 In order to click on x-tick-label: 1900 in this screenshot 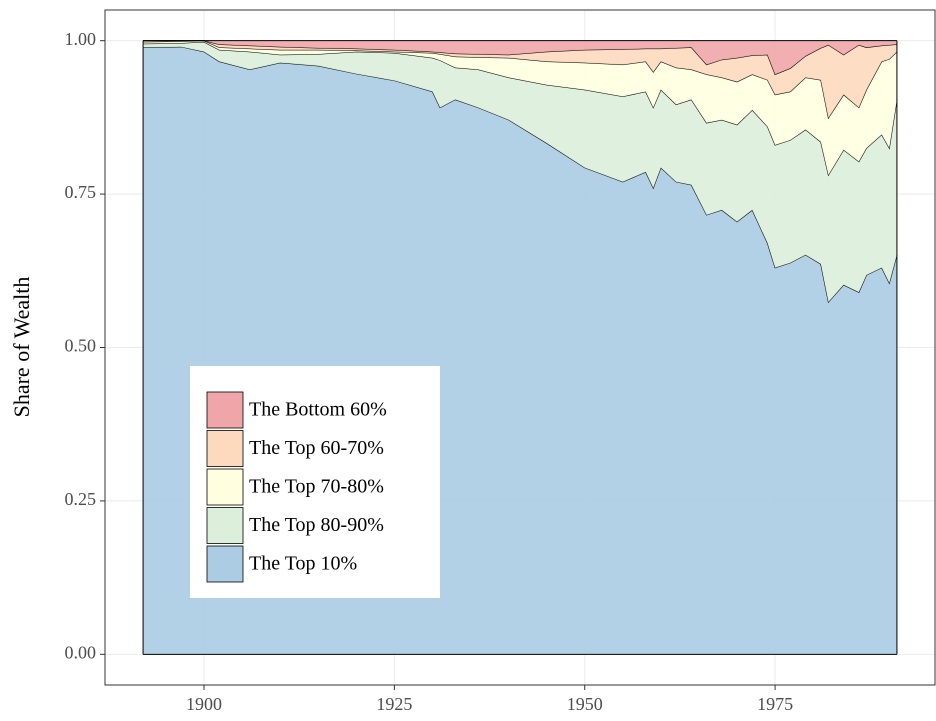, I will do `click(204, 704)`.